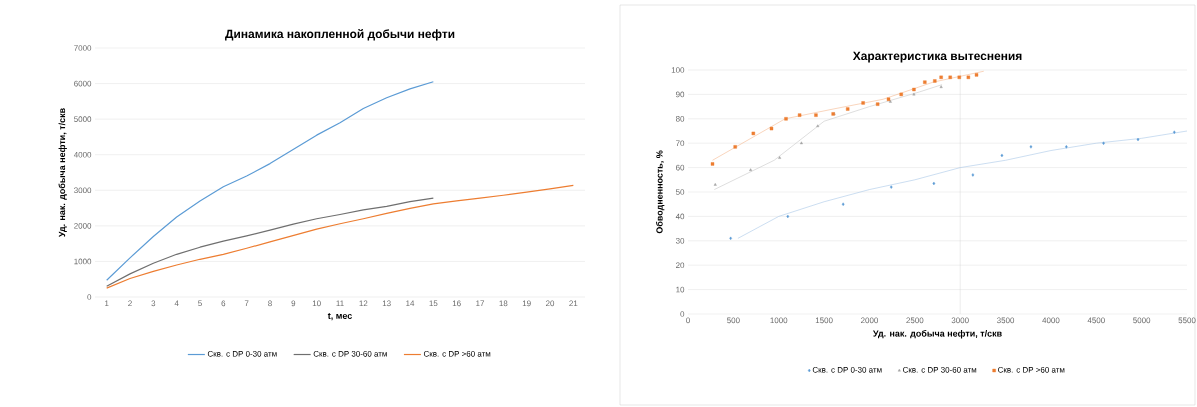  I want to click on y-axis-title: Обводненность, %, so click(660, 192).